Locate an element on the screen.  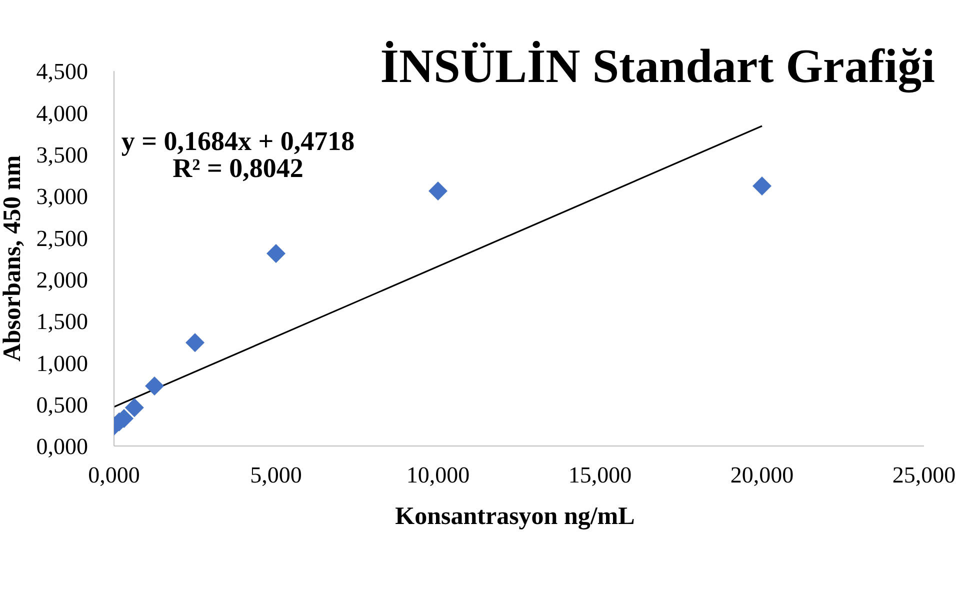
y-tick-label: 4,500 is located at coordinates (62, 71).